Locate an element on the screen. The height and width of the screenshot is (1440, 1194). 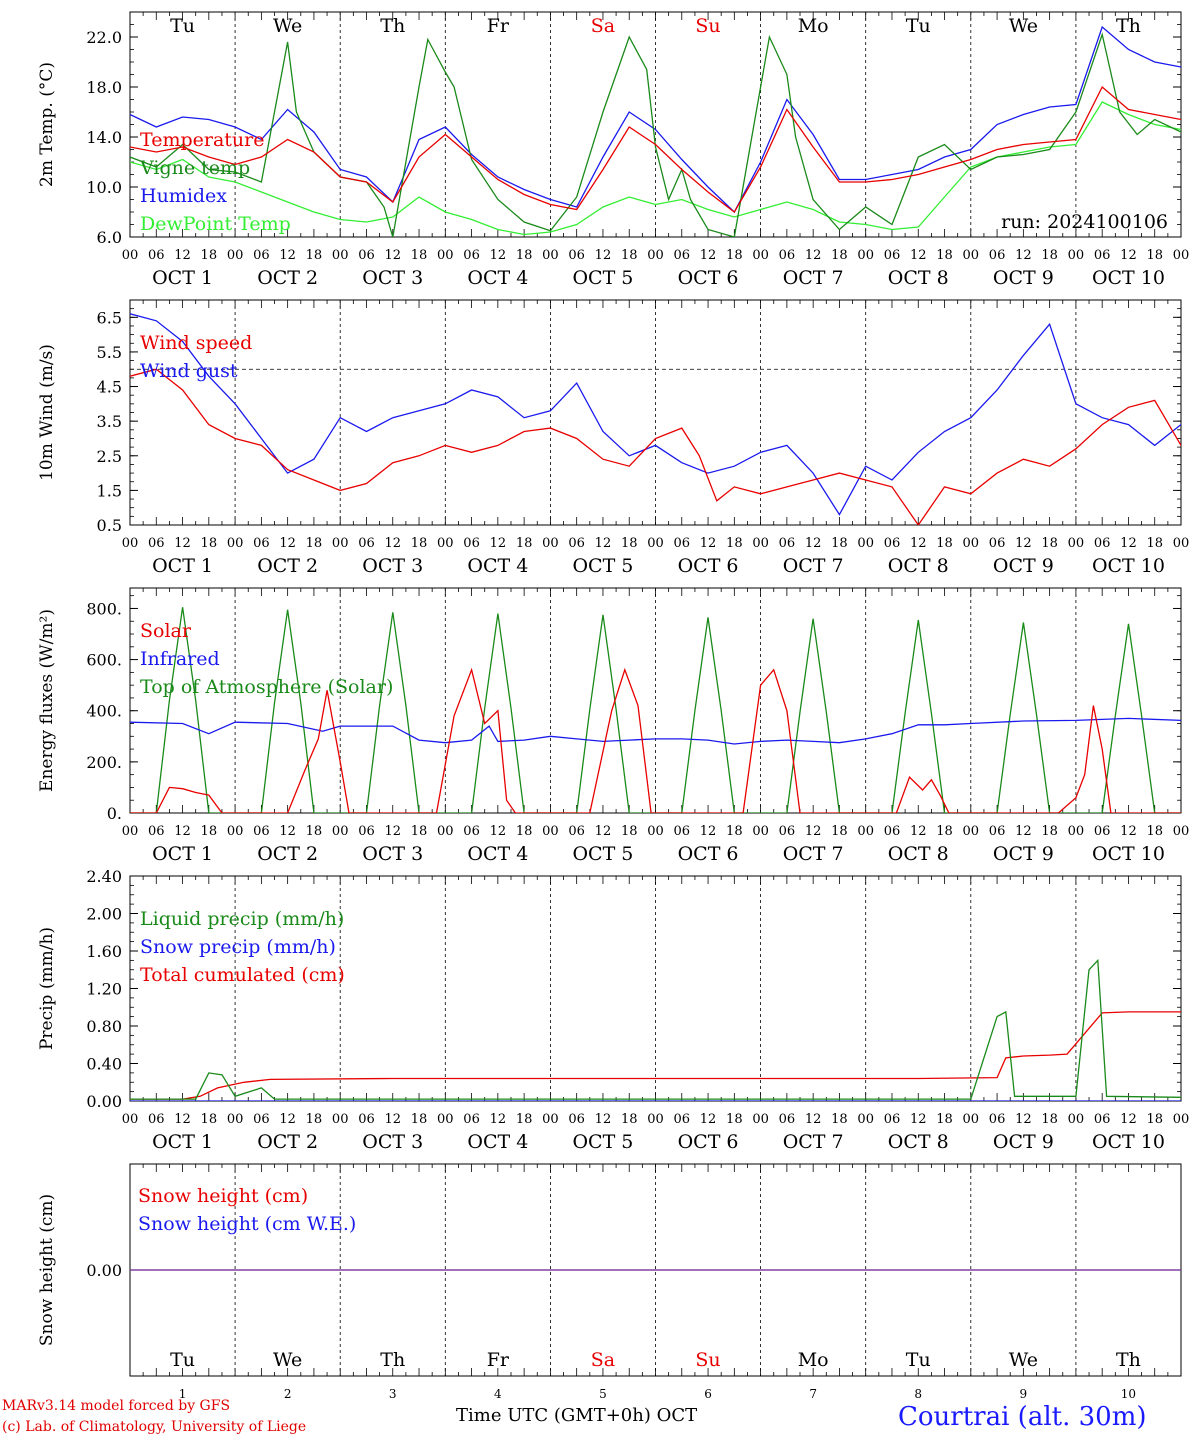
model-credit: MARv3.14 model forced by GFS is located at coordinates (116, 1406).